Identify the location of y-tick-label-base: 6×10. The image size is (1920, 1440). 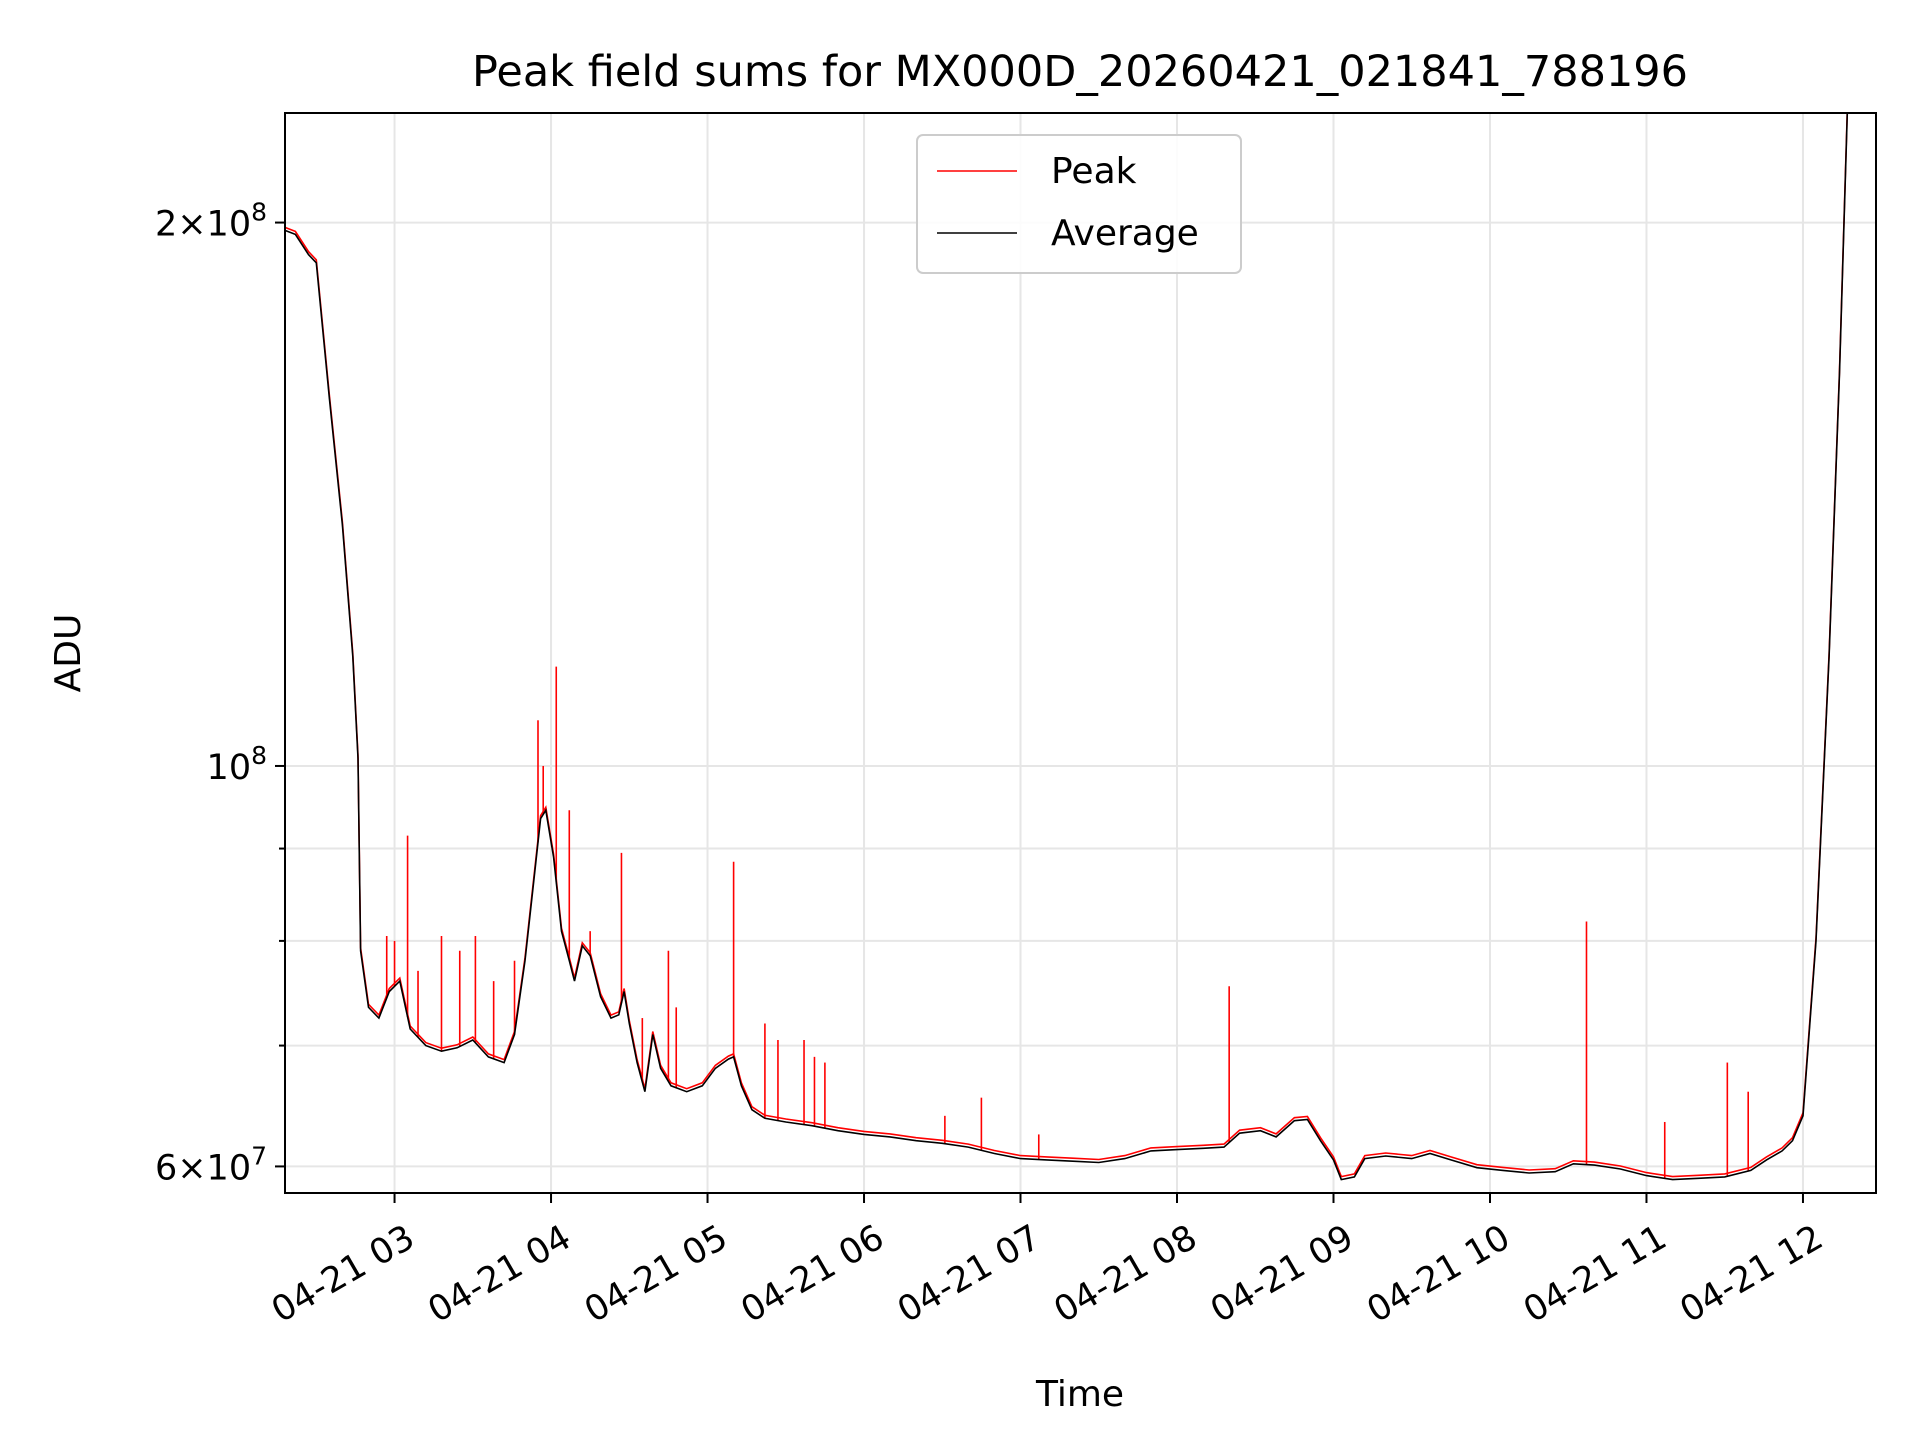
(203, 1168).